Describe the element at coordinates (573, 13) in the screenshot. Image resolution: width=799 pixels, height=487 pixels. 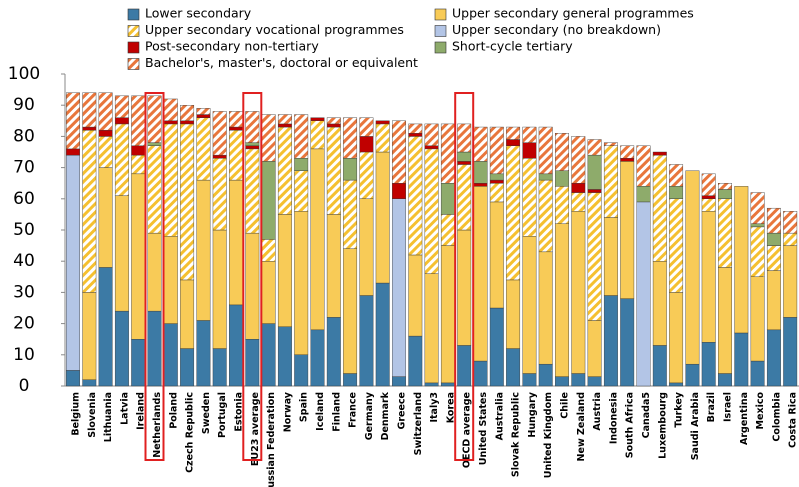
I see `legend-label: Upper secondary general programmes` at that location.